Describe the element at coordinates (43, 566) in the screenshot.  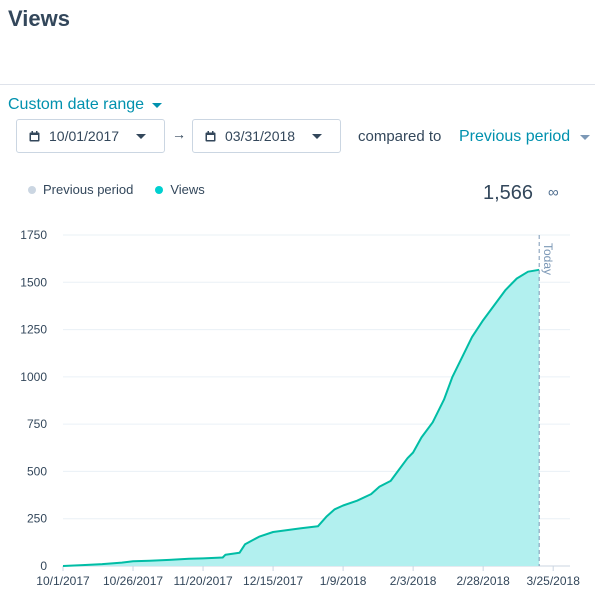
I see `y-tick-label: 0` at that location.